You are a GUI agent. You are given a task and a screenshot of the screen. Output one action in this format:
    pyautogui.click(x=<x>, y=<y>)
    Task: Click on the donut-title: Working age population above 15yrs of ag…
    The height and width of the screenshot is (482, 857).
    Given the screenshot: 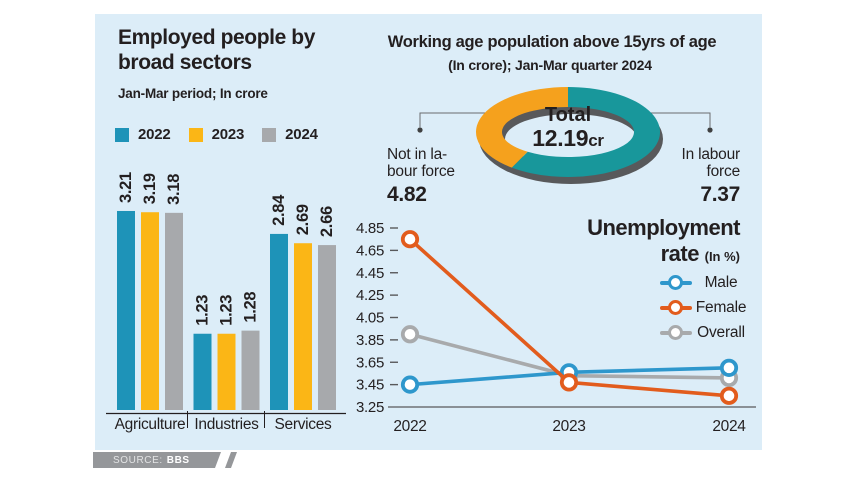 What is the action you would take?
    pyautogui.click(x=552, y=42)
    